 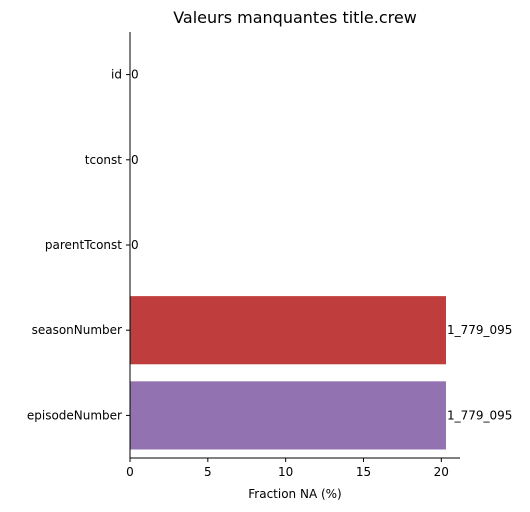 What do you see at coordinates (104, 160) in the screenshot?
I see `y-tick-label-tconst: tconst` at bounding box center [104, 160].